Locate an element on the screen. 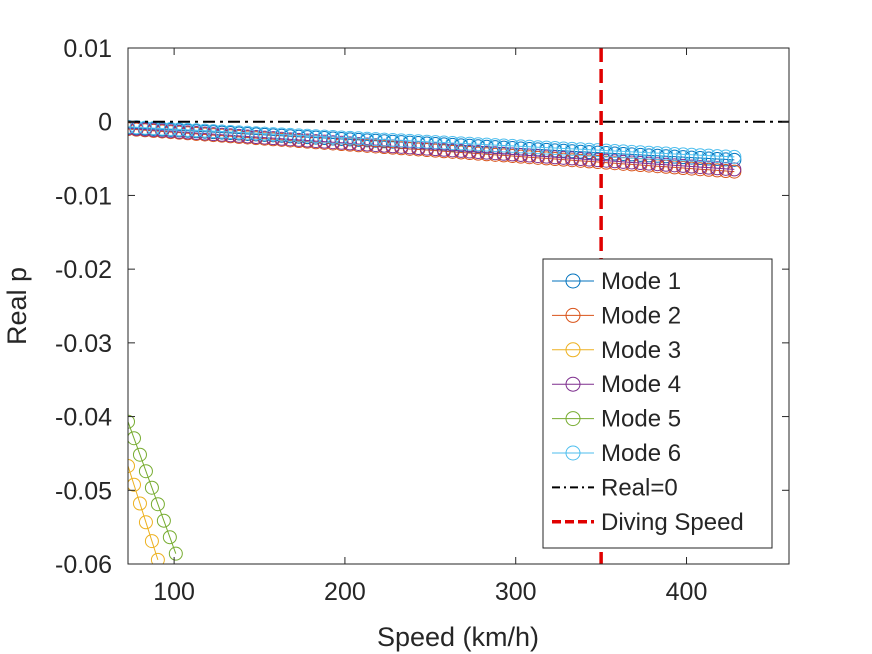 The width and height of the screenshot is (872, 654). x-axis-label: Speed (km/h) is located at coordinates (458, 637).